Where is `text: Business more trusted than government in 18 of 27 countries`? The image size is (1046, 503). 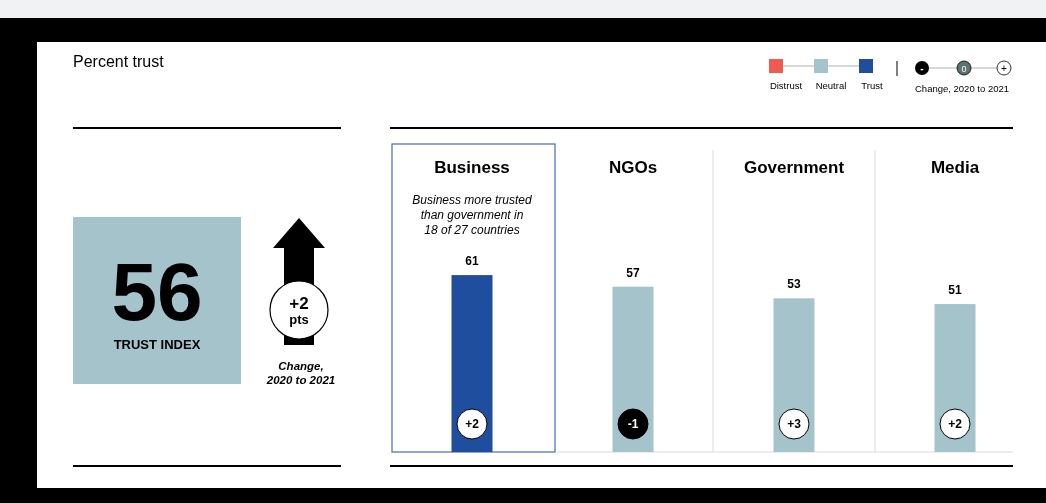
text: Business more trusted than government in 18 of 27 countries is located at coordinates (472, 215).